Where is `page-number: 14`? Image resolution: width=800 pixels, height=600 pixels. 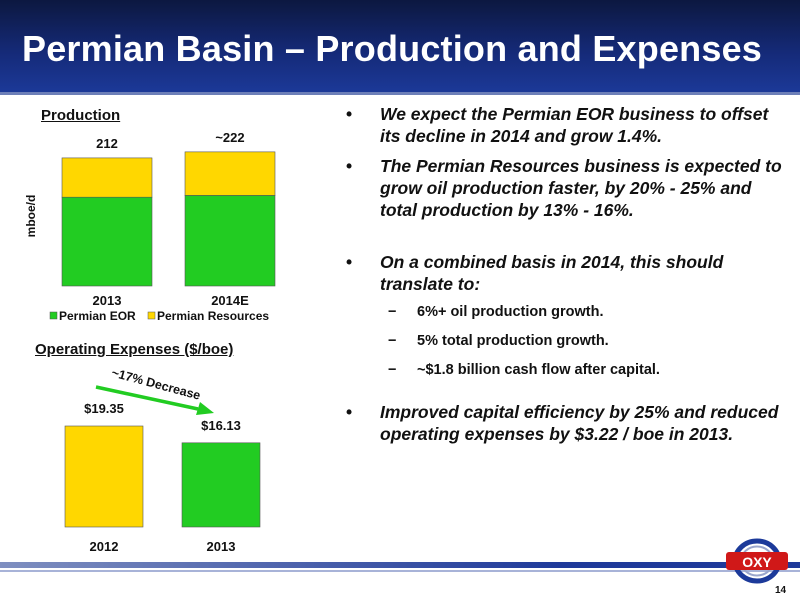 page-number: 14 is located at coordinates (781, 590).